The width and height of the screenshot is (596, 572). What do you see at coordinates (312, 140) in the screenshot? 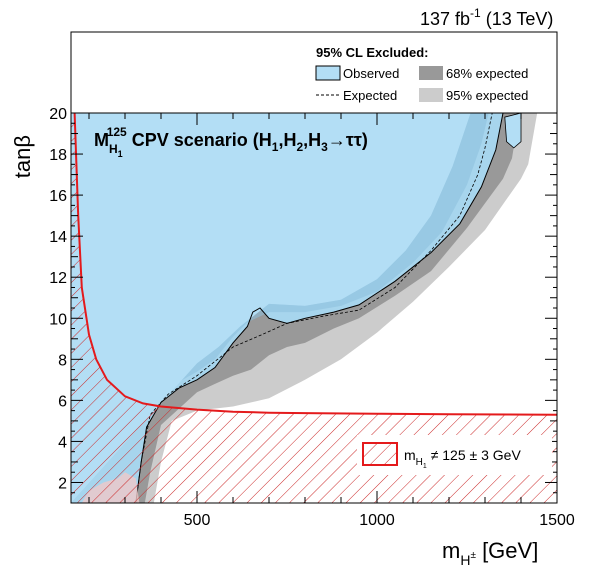
I see `scenario-comma2: ,H` at bounding box center [312, 140].